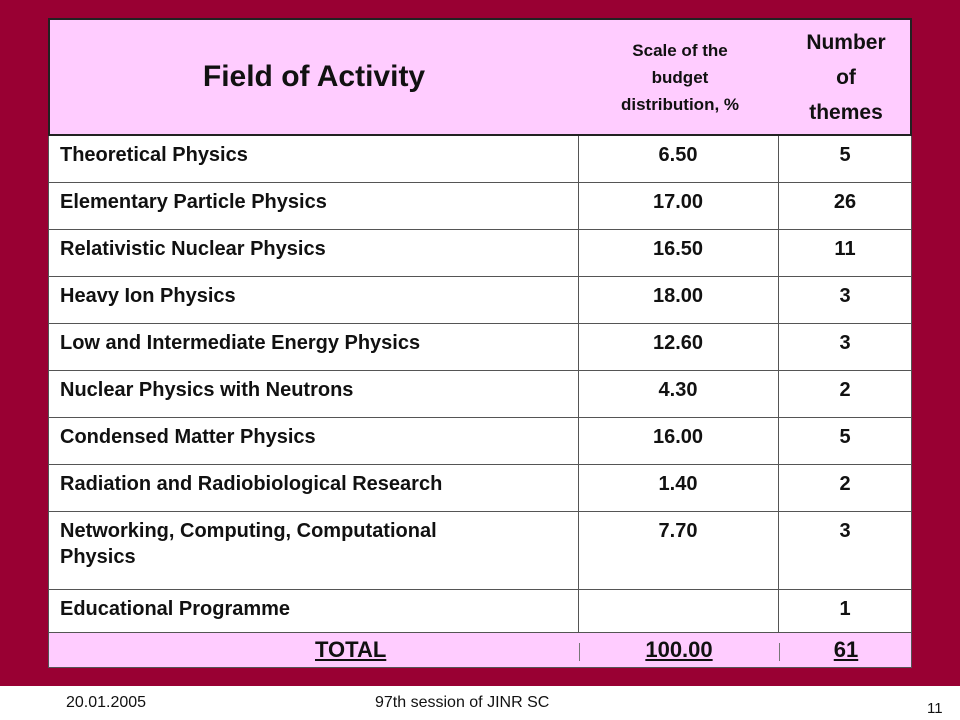 The width and height of the screenshot is (960, 720). Describe the element at coordinates (678, 202) in the screenshot. I see `row-budget-scale: 17.00` at that location.